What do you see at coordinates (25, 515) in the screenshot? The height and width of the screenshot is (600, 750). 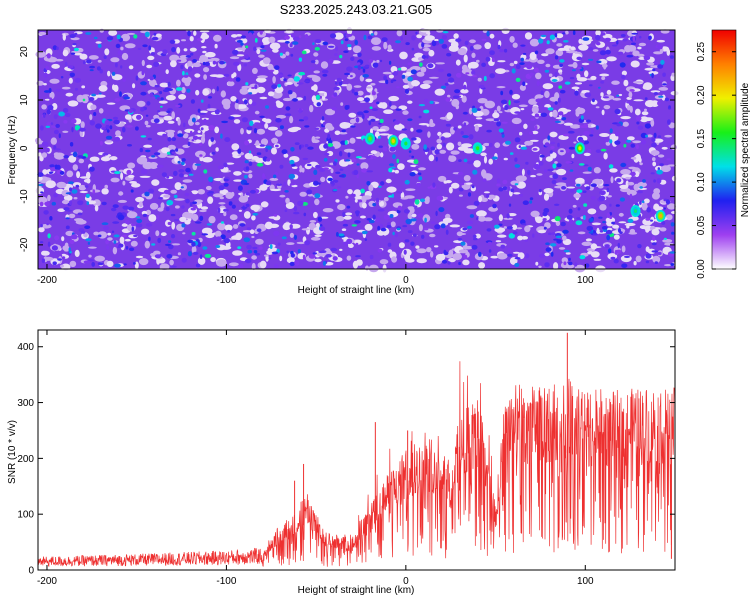 I see `snr-y-tick-label: 100` at bounding box center [25, 515].